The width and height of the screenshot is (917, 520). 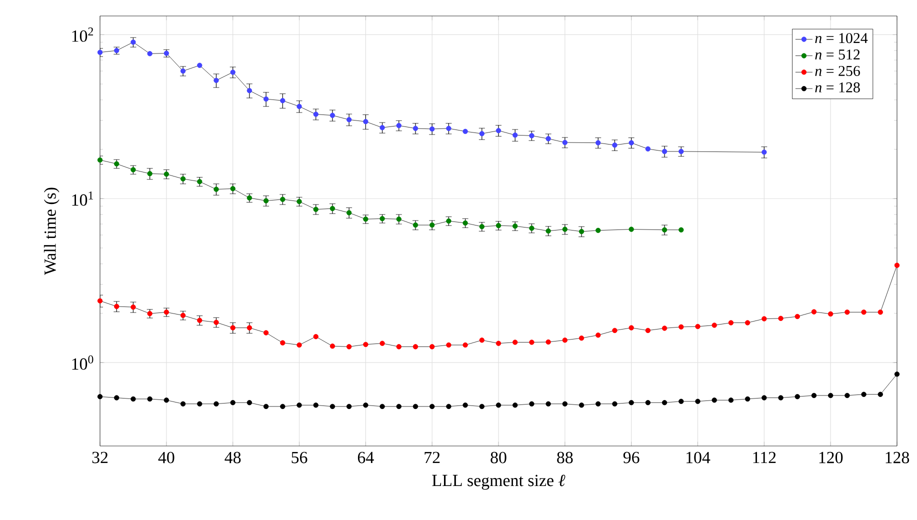 What do you see at coordinates (166, 458) in the screenshot?
I see `x-tick-label: 40` at bounding box center [166, 458].